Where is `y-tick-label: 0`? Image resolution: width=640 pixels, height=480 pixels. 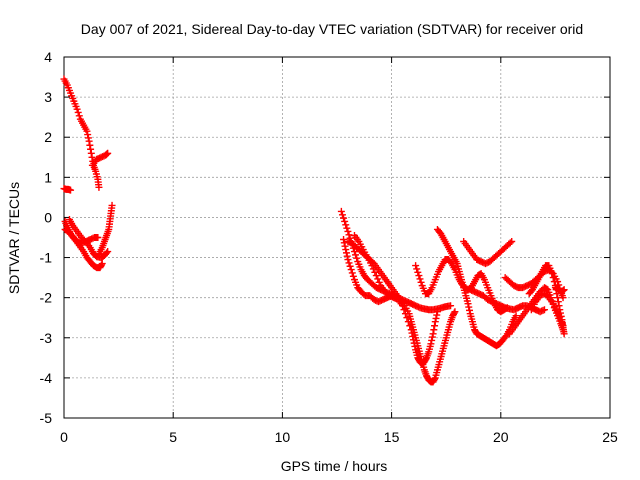
y-tick-label: 0 is located at coordinates (48, 217).